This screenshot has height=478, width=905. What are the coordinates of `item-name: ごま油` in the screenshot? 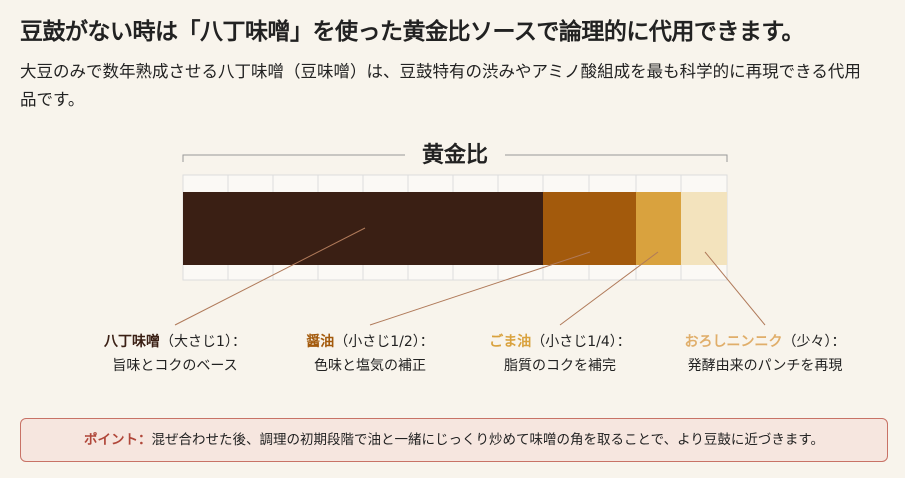 It's located at (510, 342).